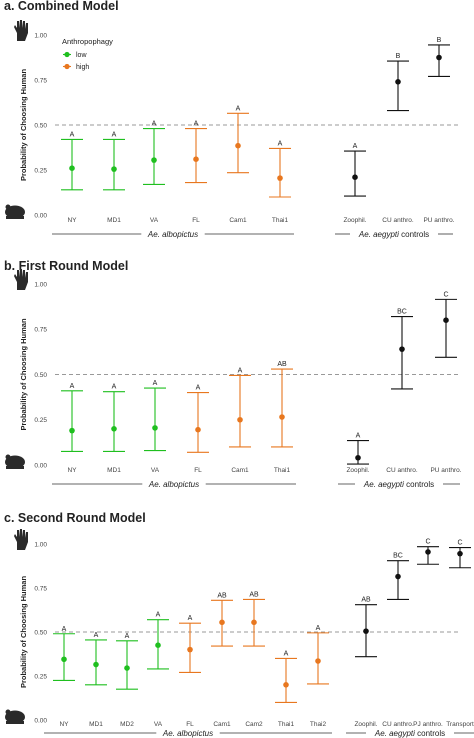 The height and width of the screenshot is (738, 474). I want to click on significance-letter: AB, so click(222, 595).